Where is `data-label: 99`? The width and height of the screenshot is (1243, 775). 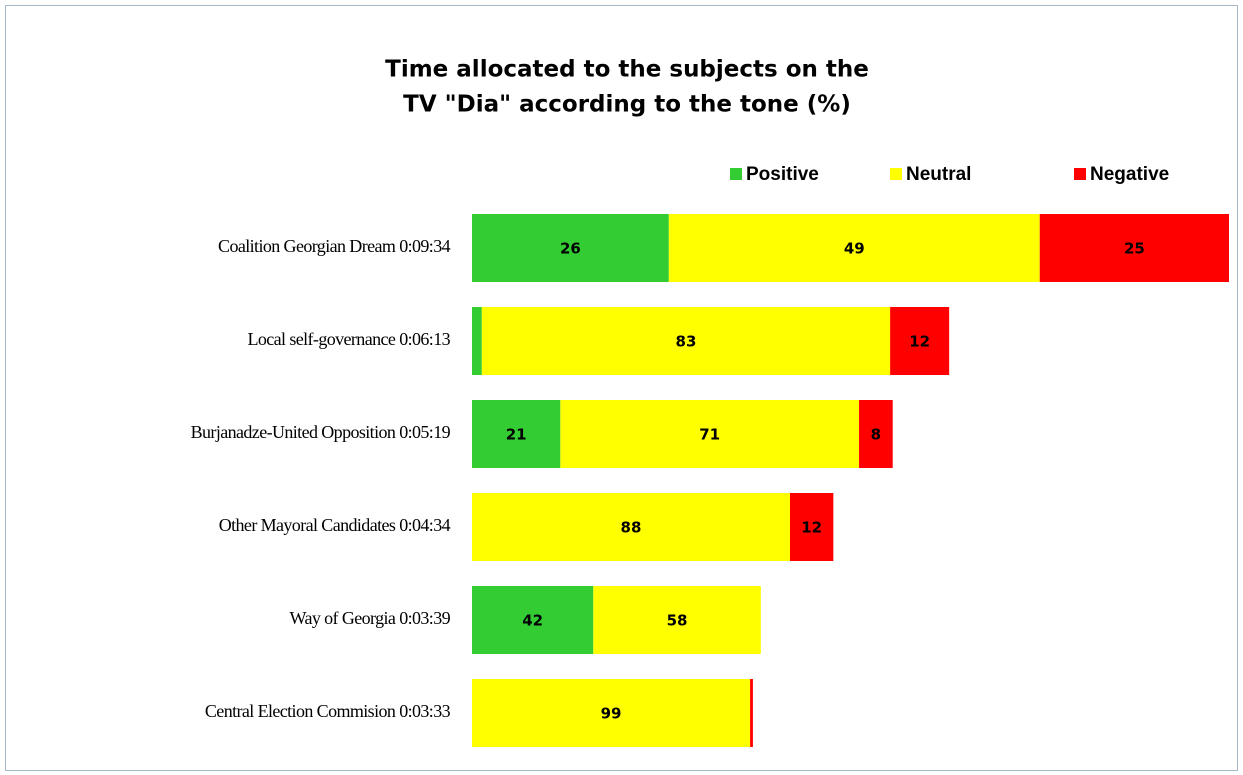
data-label: 99 is located at coordinates (611, 714).